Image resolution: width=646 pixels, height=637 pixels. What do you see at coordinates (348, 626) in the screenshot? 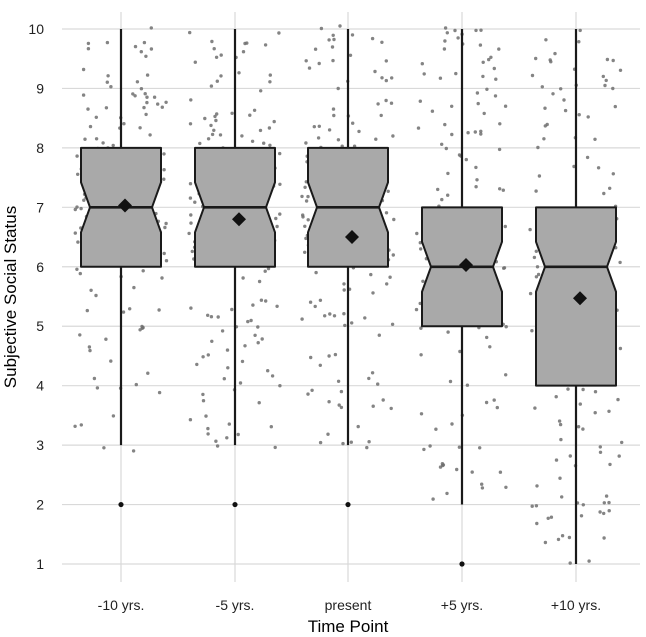
I see `x-axis-title: Time Point` at bounding box center [348, 626].